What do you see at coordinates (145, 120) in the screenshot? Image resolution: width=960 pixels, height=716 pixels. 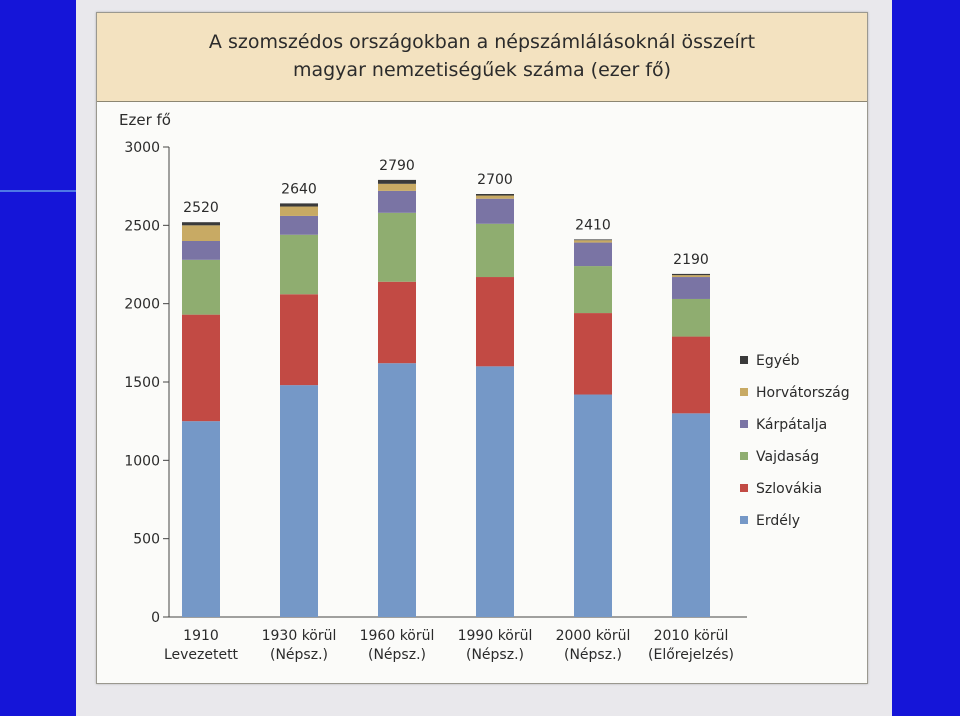 I see `y-axis-label: Ezer fő` at bounding box center [145, 120].